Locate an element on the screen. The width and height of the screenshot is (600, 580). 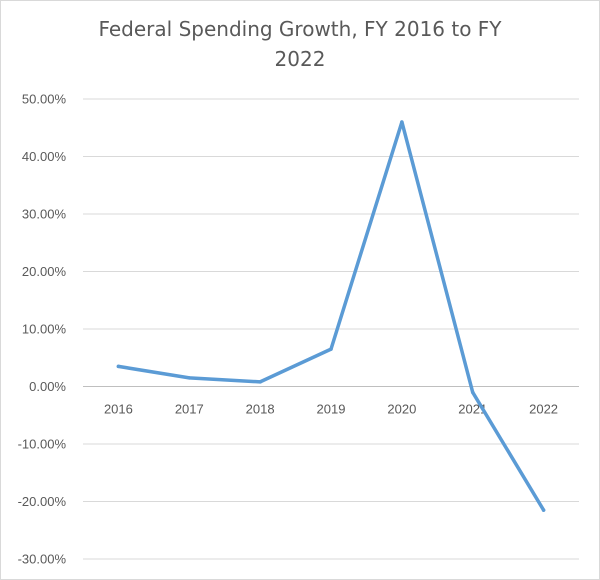
y-tick-label: 10.00% is located at coordinates (44, 329).